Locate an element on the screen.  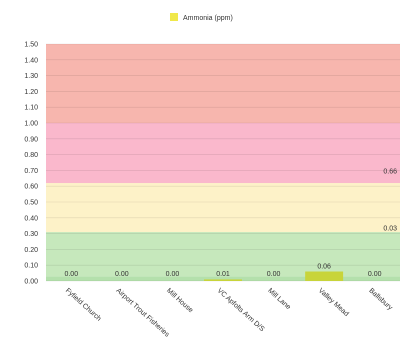
data-labels: 0.00 0.00 0.00 0.01 0.00 0.06 0.00 is located at coordinates (222, 271).